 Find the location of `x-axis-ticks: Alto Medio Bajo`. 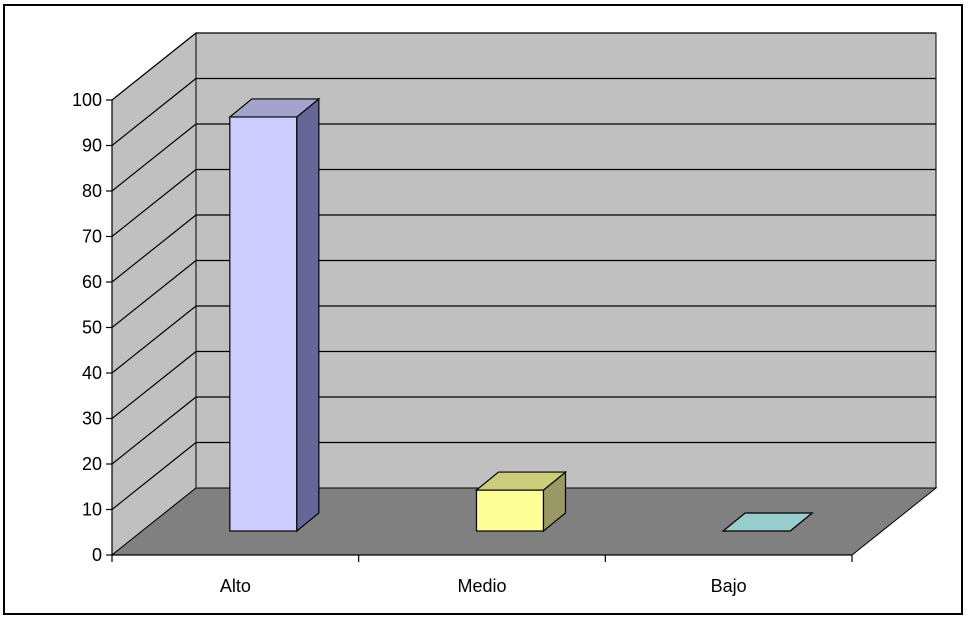

x-axis-ticks: Alto Medio Bajo is located at coordinates (482, 575).